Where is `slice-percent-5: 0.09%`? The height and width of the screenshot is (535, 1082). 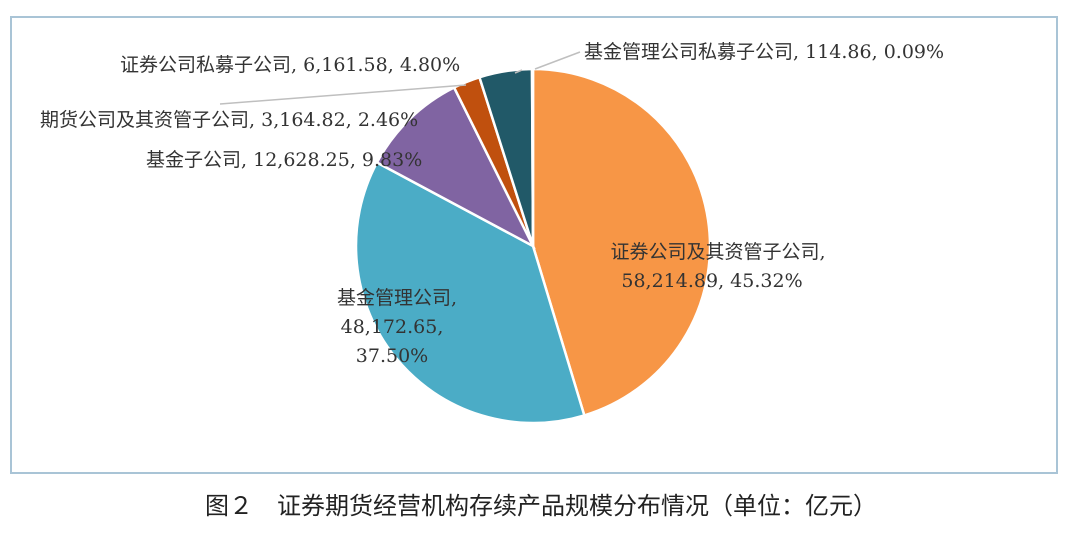 slice-percent-5: 0.09% is located at coordinates (914, 52).